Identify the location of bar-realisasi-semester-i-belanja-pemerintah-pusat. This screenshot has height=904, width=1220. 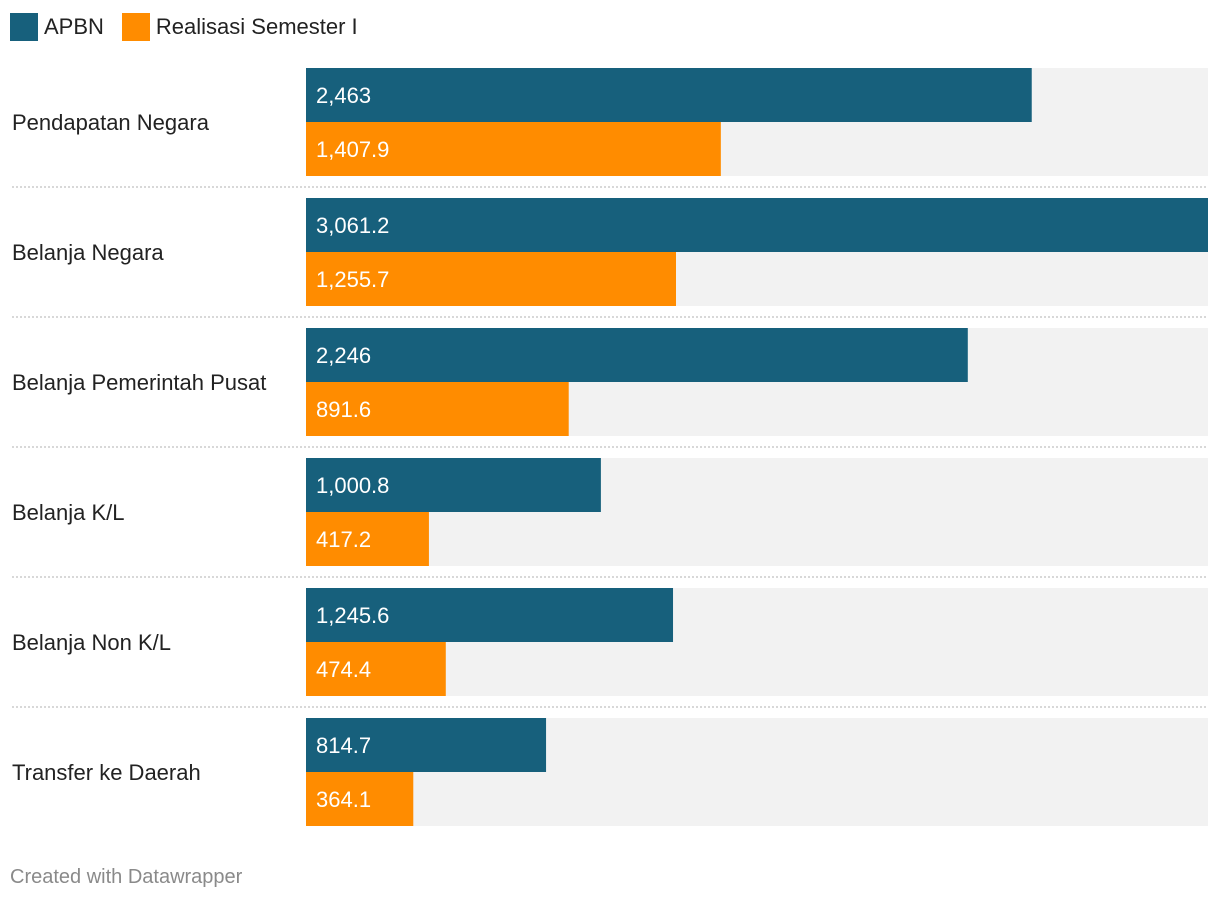
(437, 409).